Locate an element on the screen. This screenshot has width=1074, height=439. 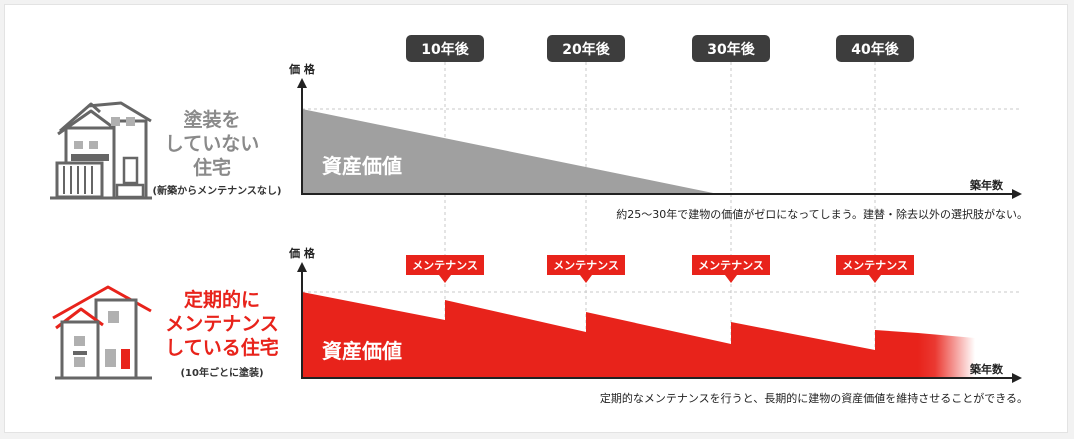
heading-maintained-line3: している住宅 is located at coordinates (221, 347).